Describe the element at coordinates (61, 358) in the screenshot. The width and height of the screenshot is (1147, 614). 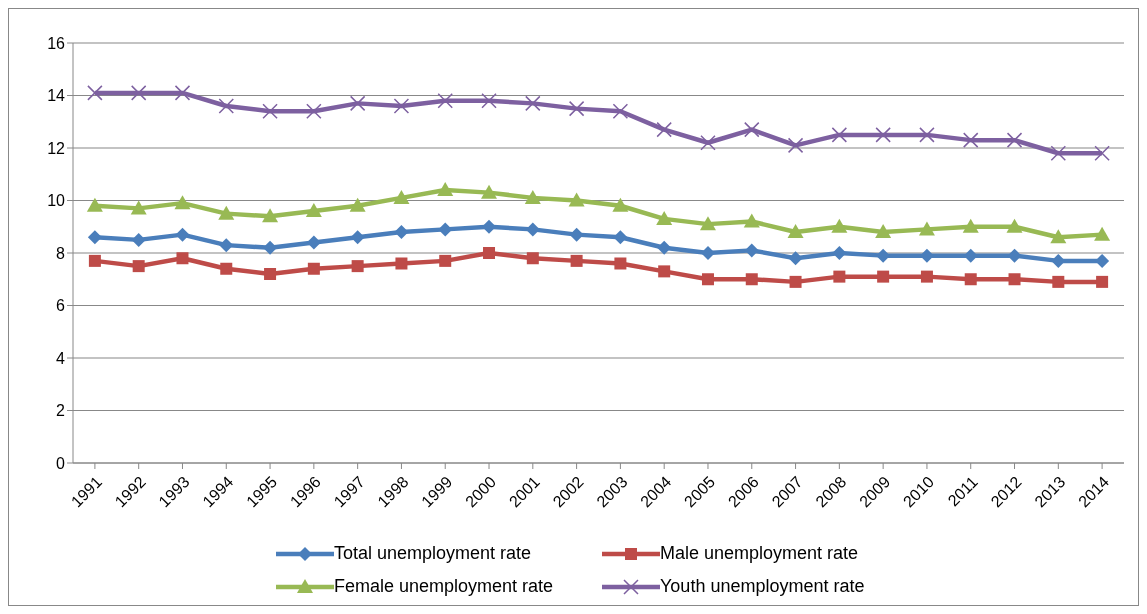
I see `y-tick-label: 4` at that location.